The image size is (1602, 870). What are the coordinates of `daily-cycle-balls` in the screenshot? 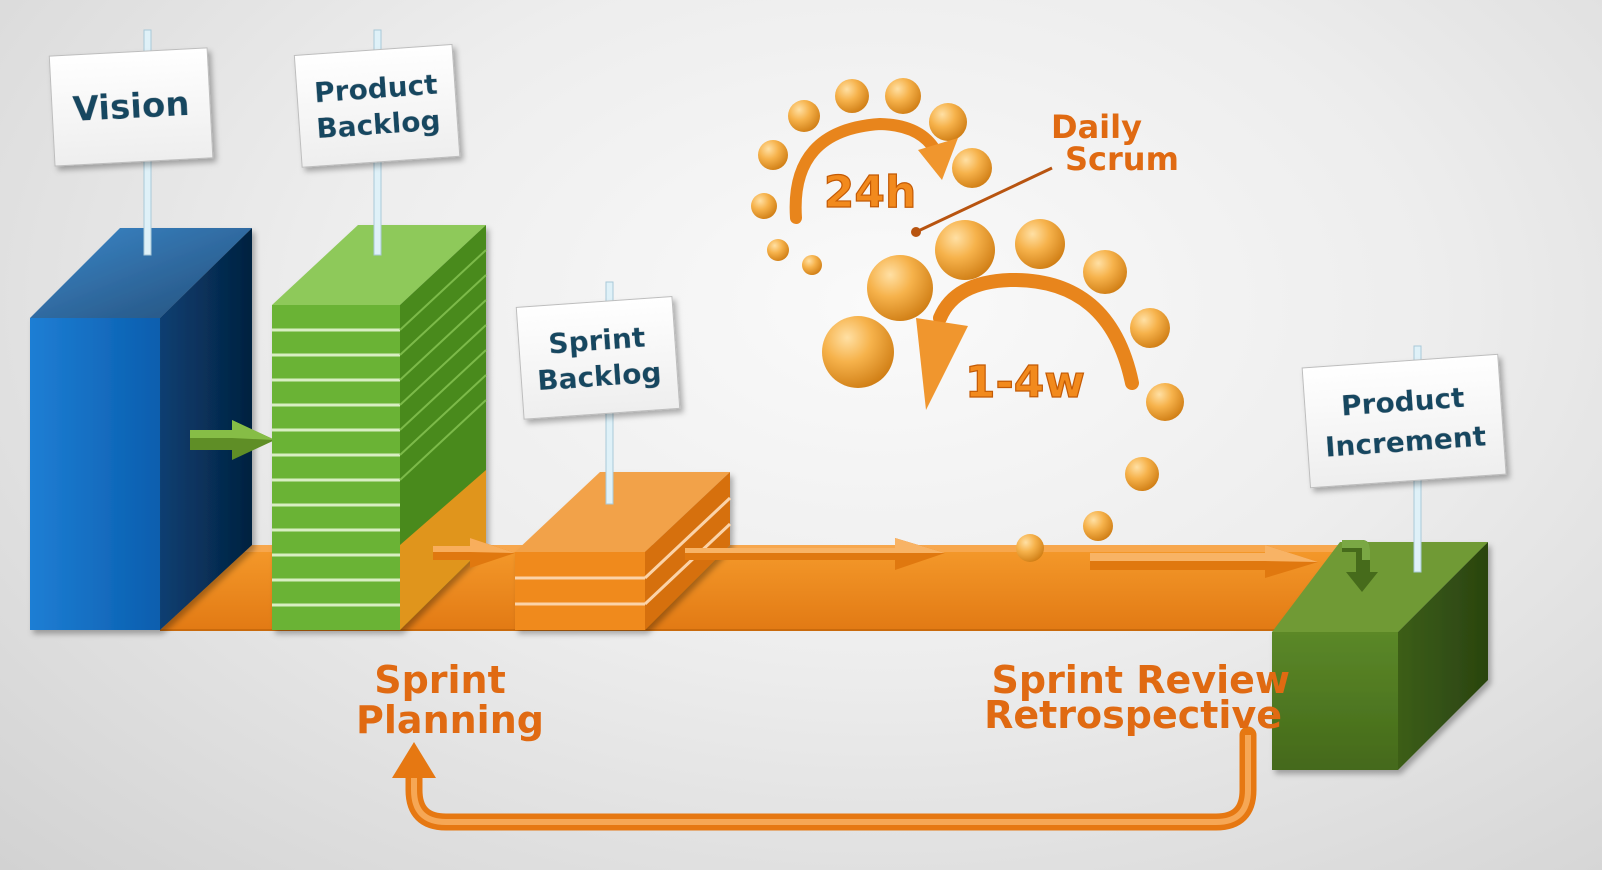 It's located at (871, 176).